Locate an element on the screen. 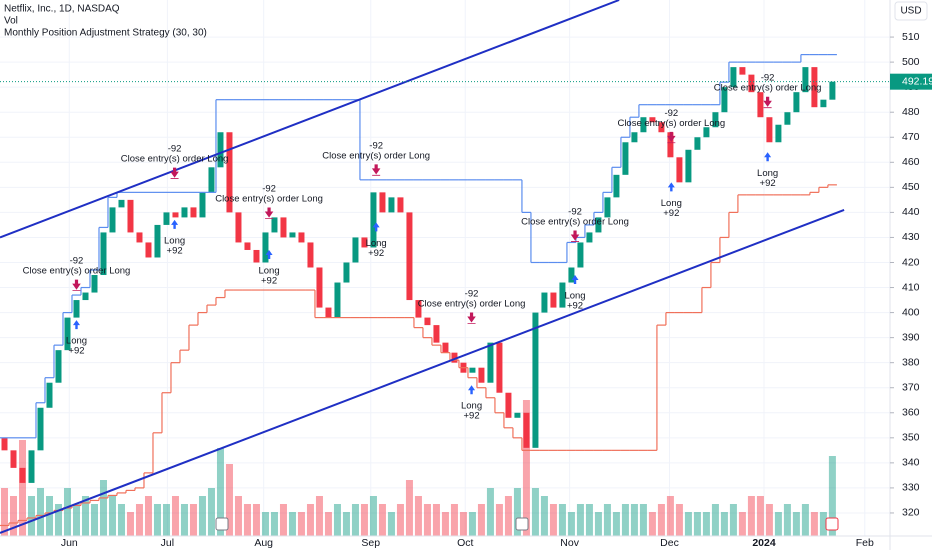  last-price-label: 492.19 is located at coordinates (917, 81).